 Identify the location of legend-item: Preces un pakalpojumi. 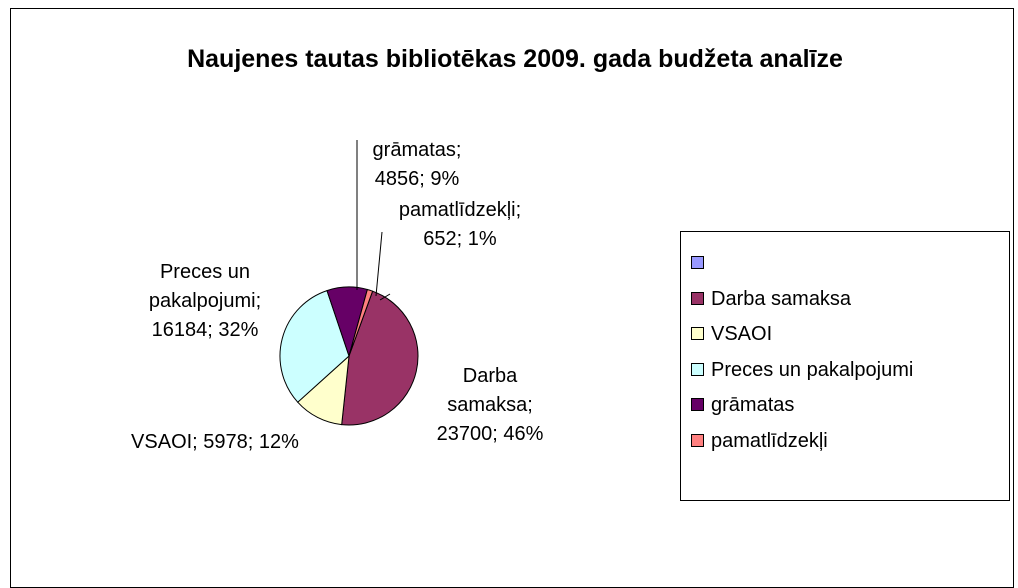
(802, 370).